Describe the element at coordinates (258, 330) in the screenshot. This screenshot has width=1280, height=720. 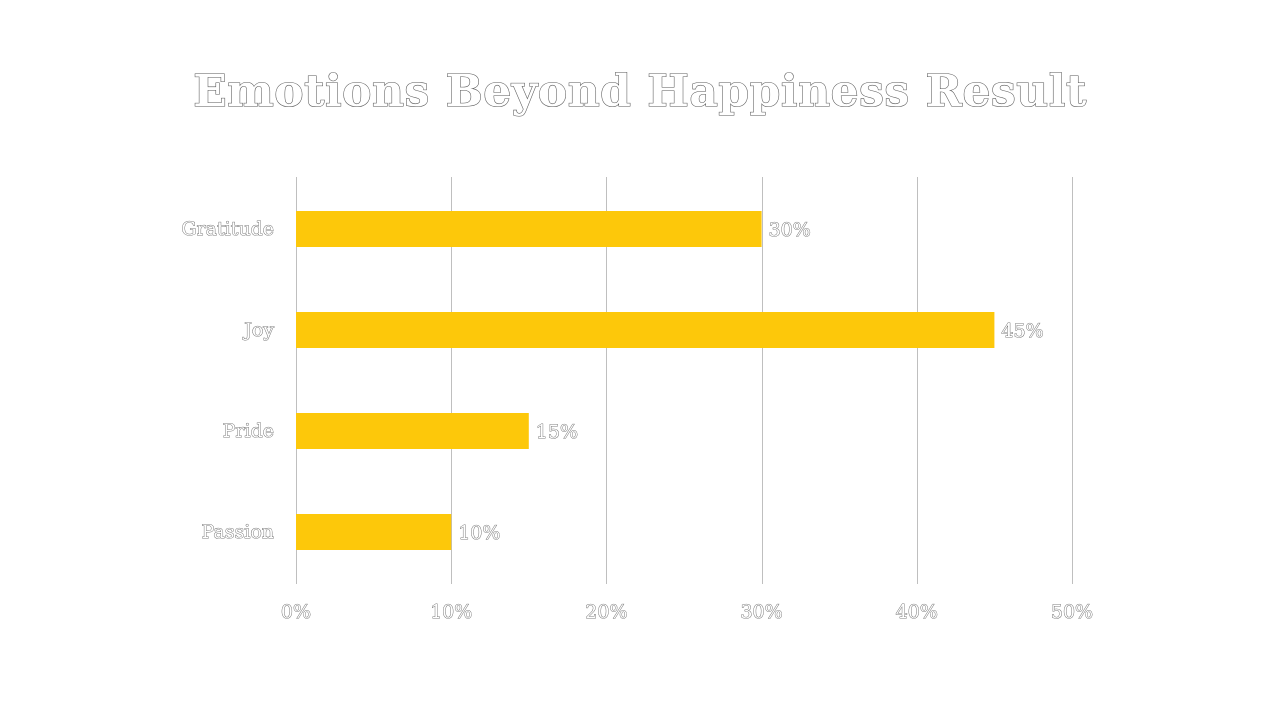
I see `category-label: Joy` at that location.